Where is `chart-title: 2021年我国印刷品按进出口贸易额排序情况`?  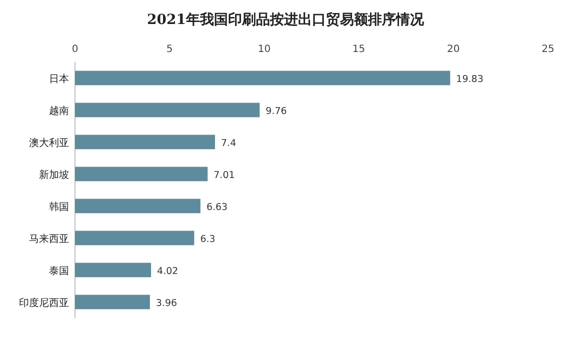
chart-title: 2021年我国印刷品按进出口贸易额排序情况 is located at coordinates (286, 19).